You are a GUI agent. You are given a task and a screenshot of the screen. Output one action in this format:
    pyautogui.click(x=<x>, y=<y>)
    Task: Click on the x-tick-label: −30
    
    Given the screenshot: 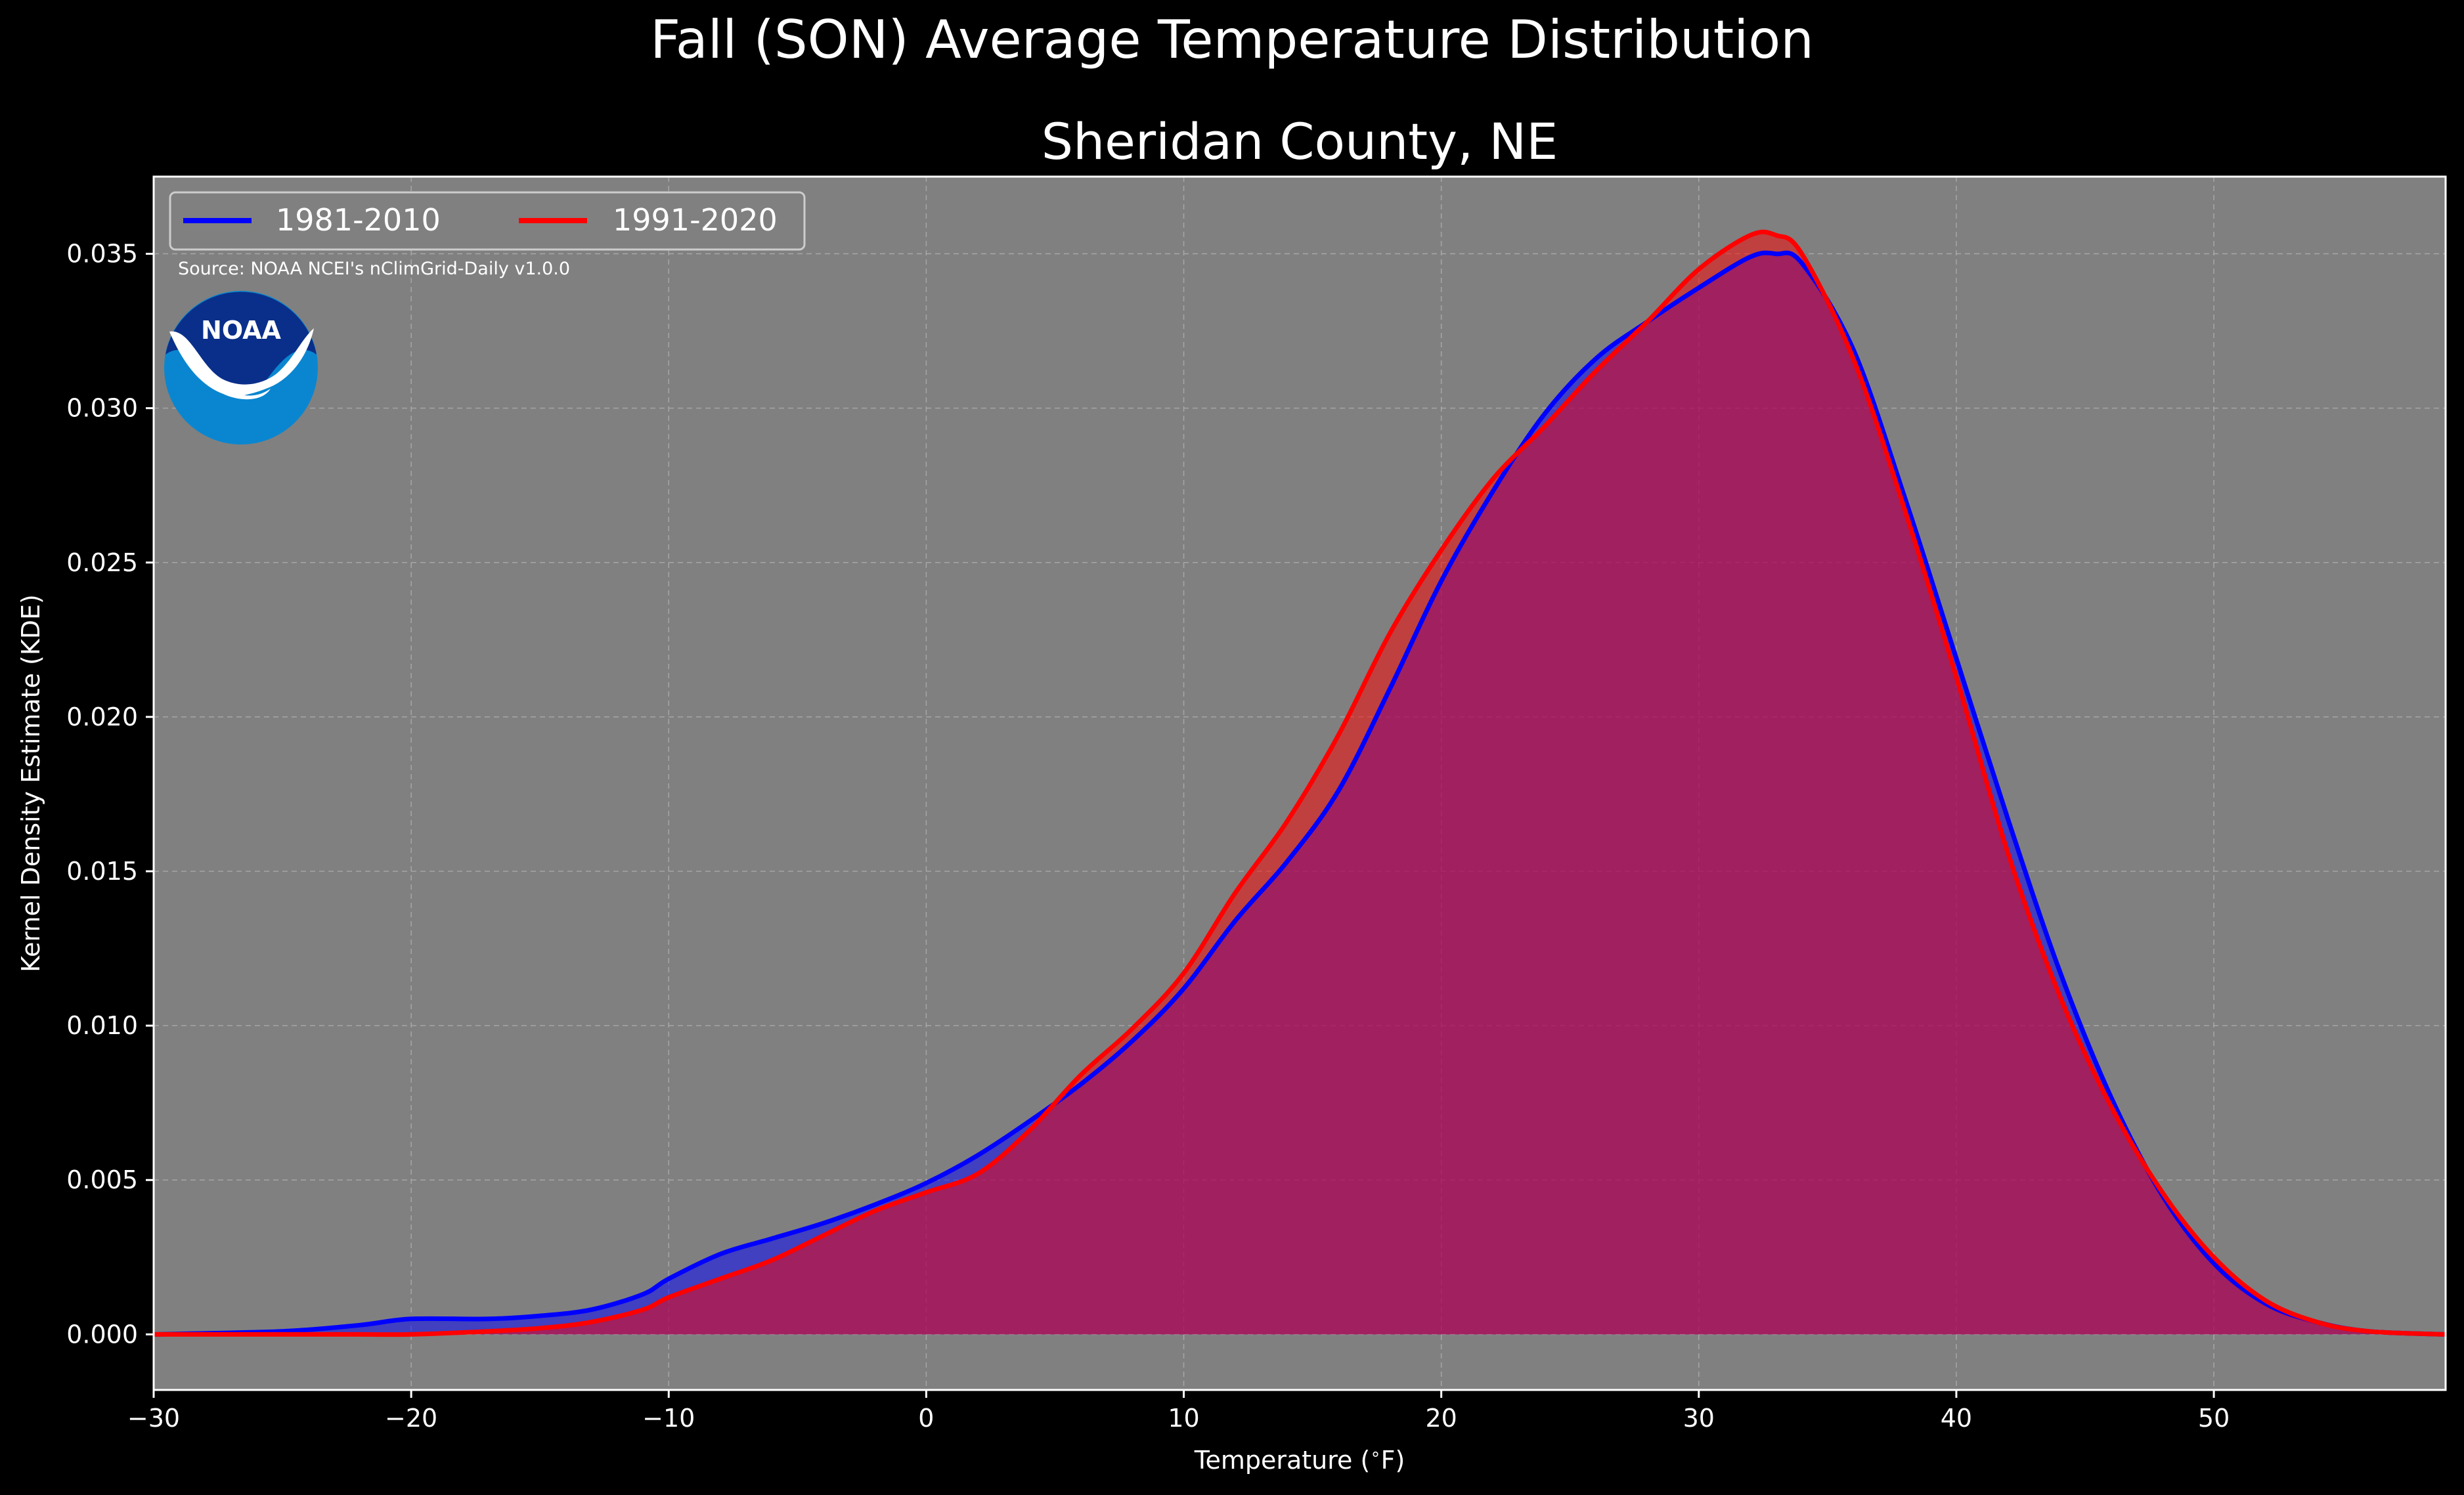 What is the action you would take?
    pyautogui.click(x=153, y=1418)
    